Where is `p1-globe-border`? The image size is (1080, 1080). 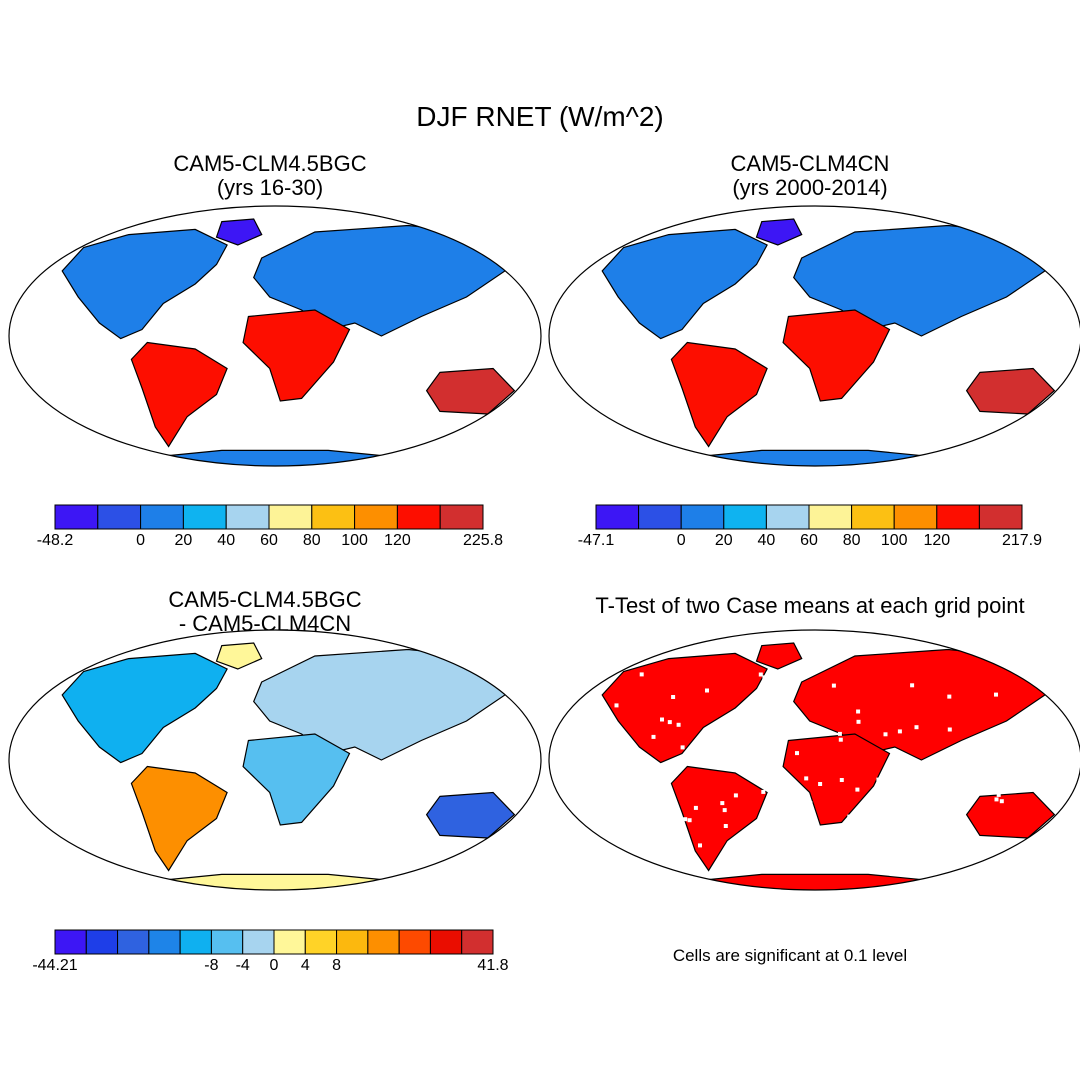
p1-globe-border is located at coordinates (275, 336).